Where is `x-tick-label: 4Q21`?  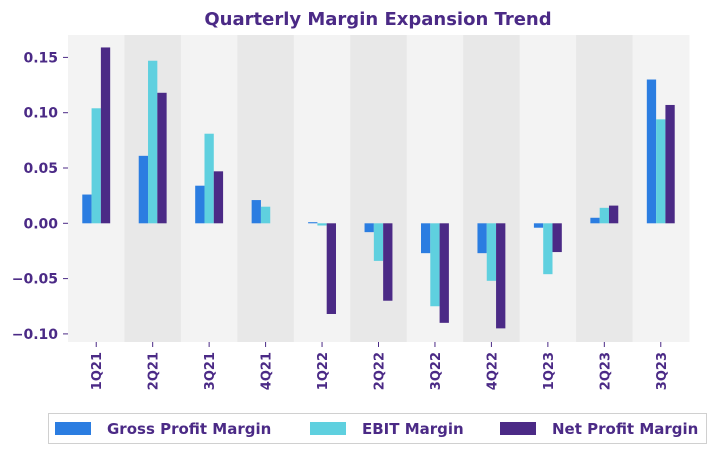 x-tick-label: 4Q21 is located at coordinates (267, 371).